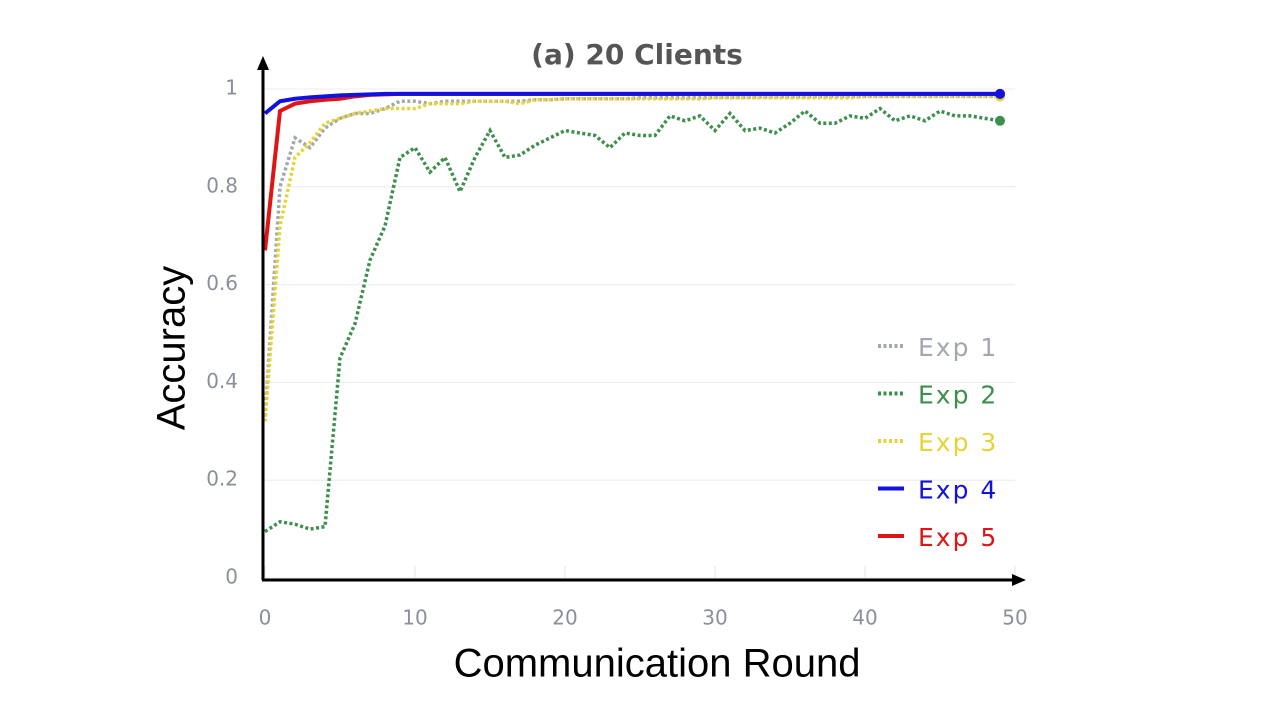  Describe the element at coordinates (222, 283) in the screenshot. I see `y-tick-label: 0.6` at that location.